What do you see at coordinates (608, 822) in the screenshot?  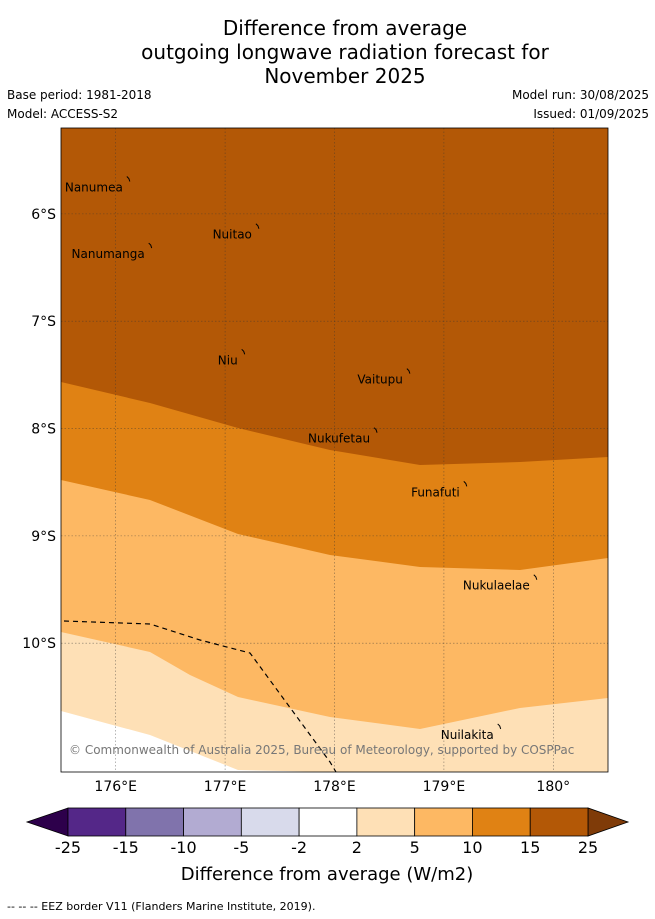 I see `colorbar-over-arrow` at bounding box center [608, 822].